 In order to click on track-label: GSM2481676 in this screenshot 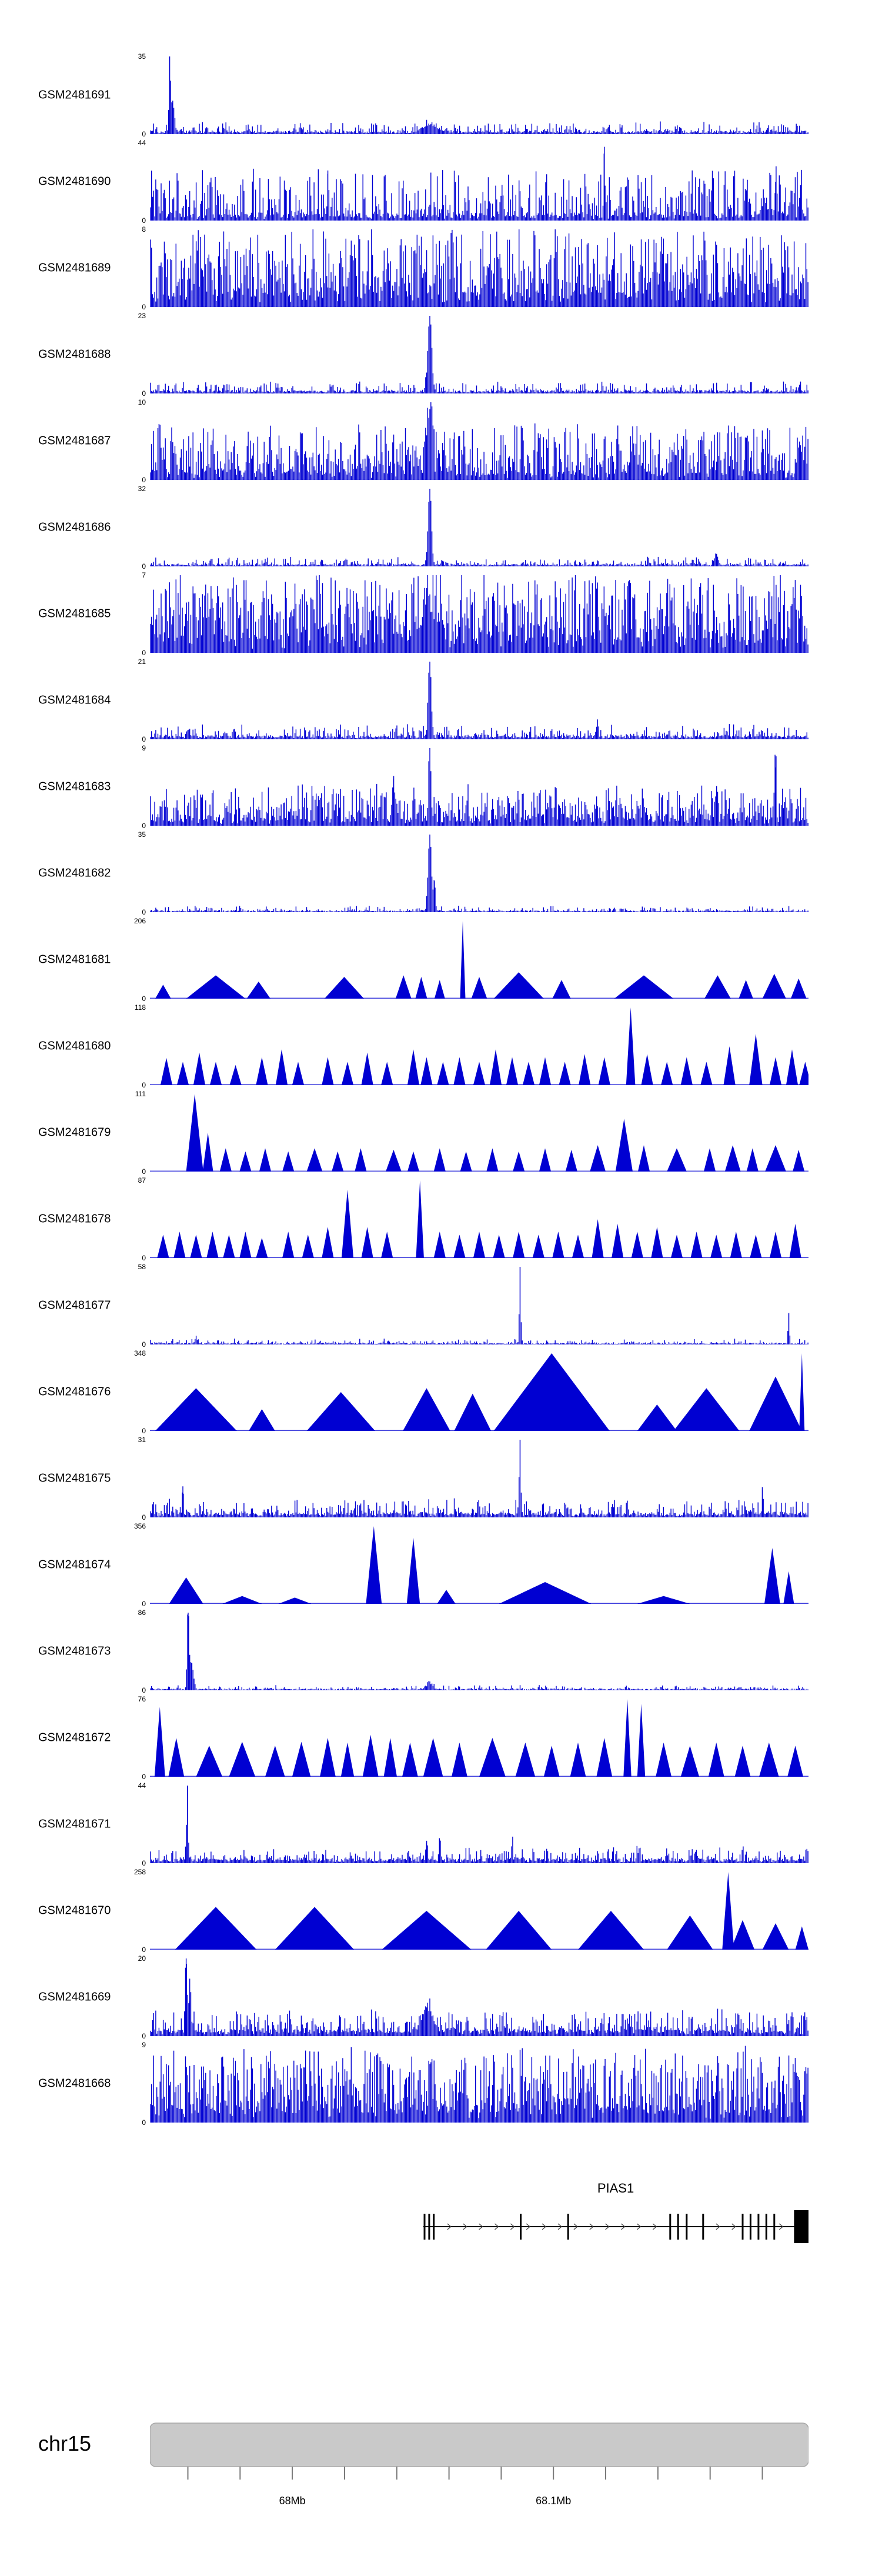, I will do `click(74, 1392)`.